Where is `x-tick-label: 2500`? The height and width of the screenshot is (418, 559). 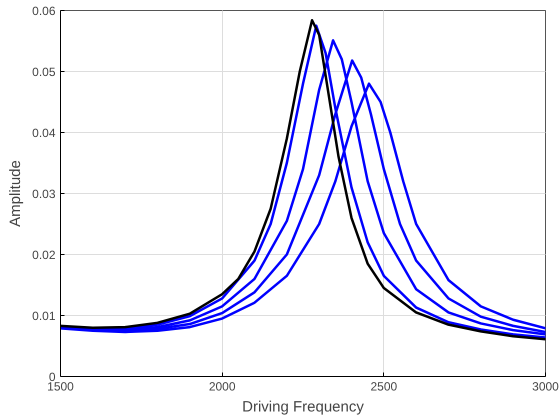
x-tick-label: 2500 is located at coordinates (384, 387).